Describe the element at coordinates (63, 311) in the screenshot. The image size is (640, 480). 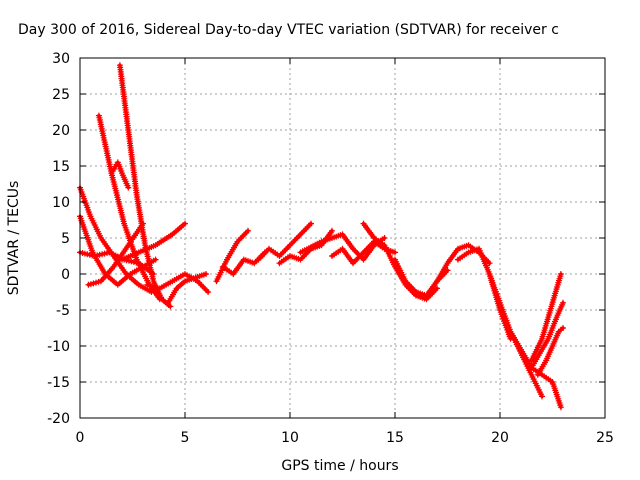
I see `y-tick-label: -5` at that location.